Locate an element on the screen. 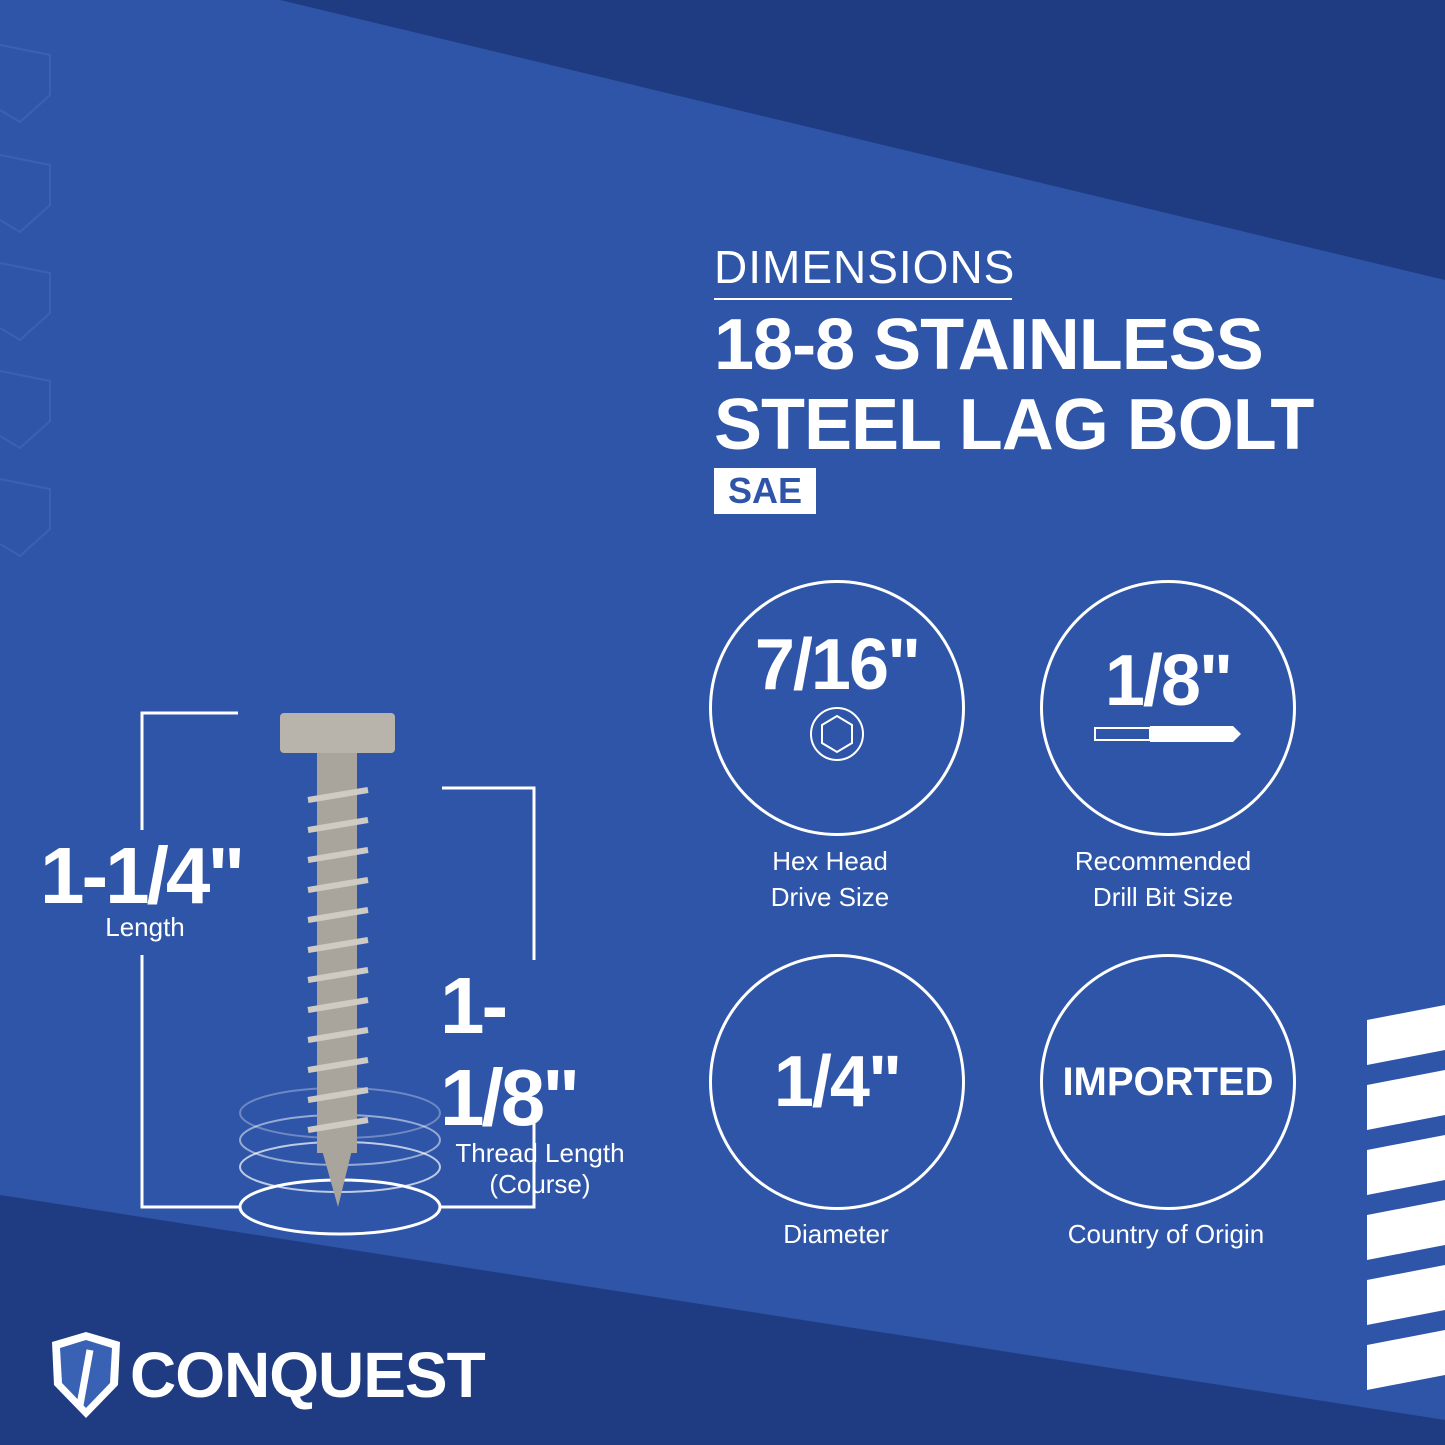  shield-logo-icon is located at coordinates (86, 1375).